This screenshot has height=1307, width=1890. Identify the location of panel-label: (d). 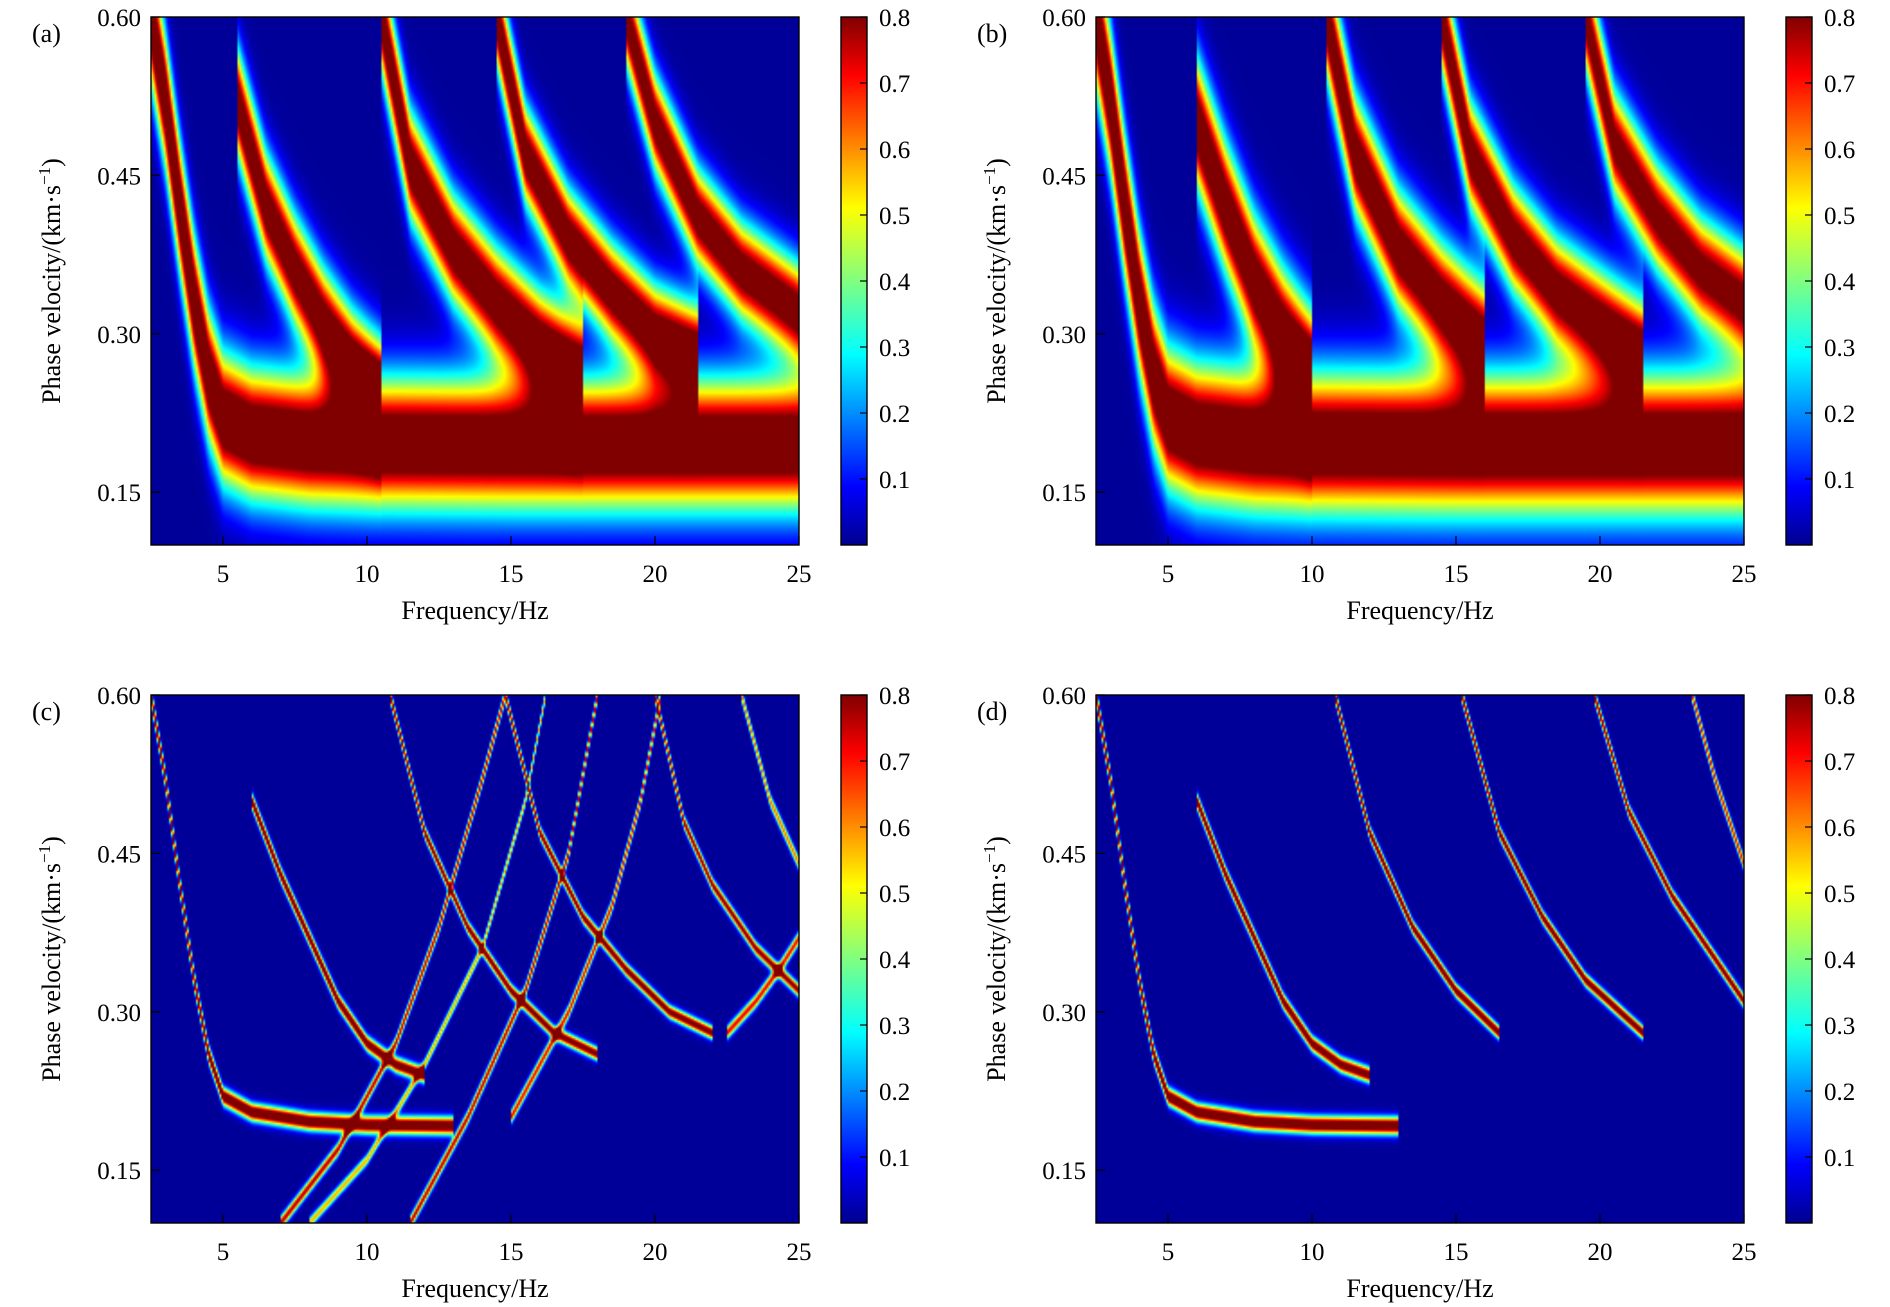
(992, 711).